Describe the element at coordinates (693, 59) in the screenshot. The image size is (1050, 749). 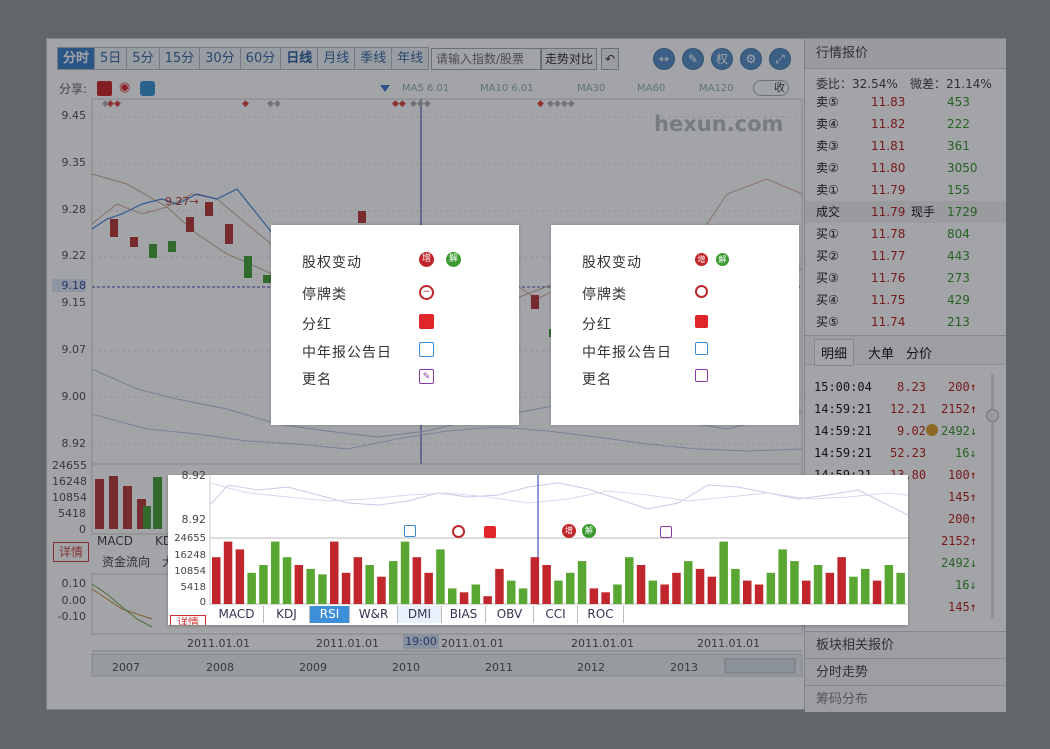
I see `pencil-icon: ✎` at that location.